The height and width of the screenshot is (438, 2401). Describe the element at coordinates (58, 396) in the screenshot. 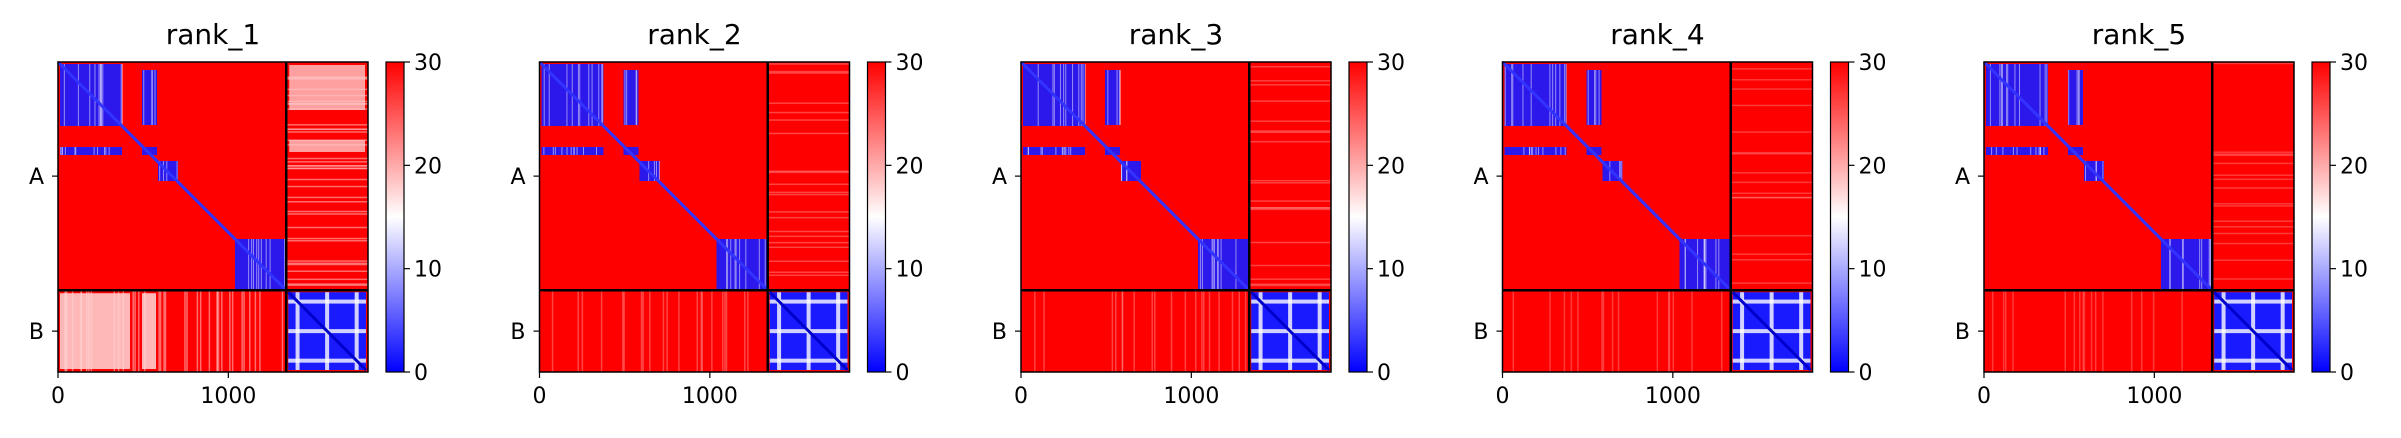

I see `x-tick-label: 0` at that location.